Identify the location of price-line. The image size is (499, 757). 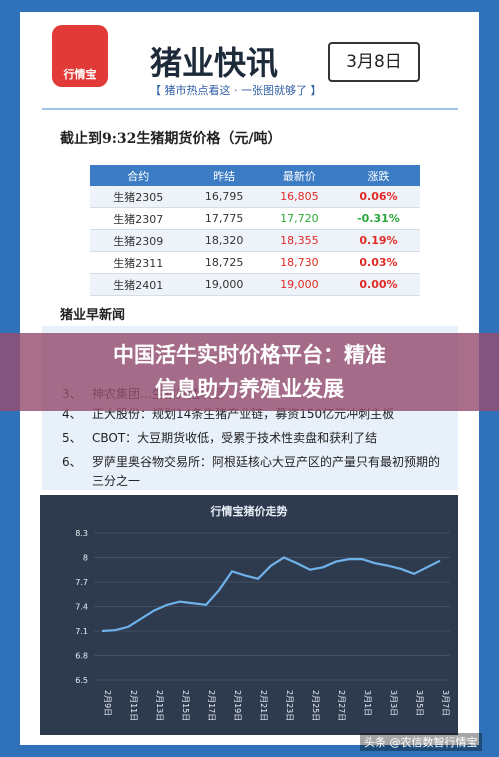
(271, 594).